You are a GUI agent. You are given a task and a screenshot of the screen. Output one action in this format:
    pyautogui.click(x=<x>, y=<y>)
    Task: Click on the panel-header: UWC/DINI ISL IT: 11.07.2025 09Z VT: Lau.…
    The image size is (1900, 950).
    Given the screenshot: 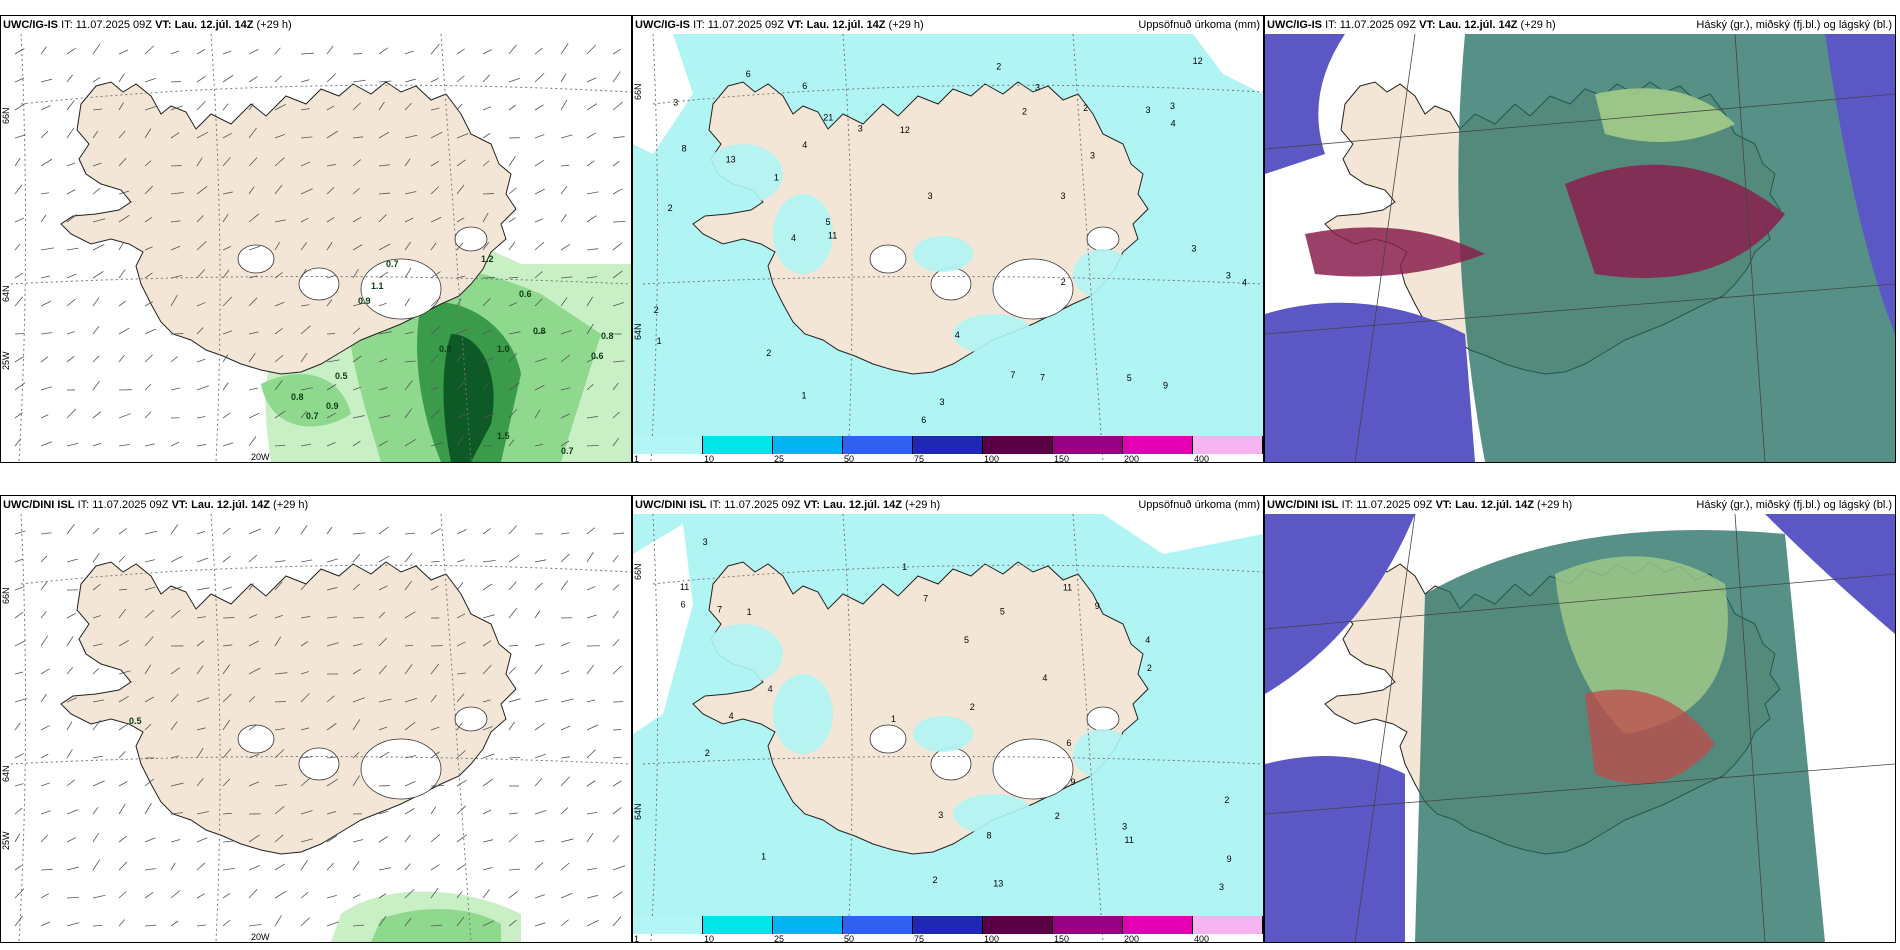 What is the action you would take?
    pyautogui.click(x=1420, y=505)
    